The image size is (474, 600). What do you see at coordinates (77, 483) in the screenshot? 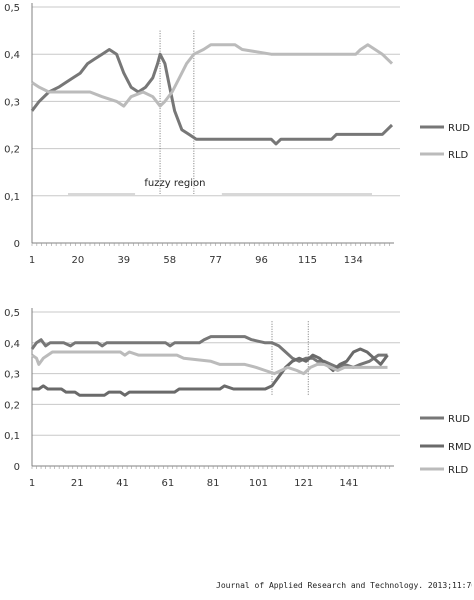
I see `x-tick-label: 21` at bounding box center [77, 483].